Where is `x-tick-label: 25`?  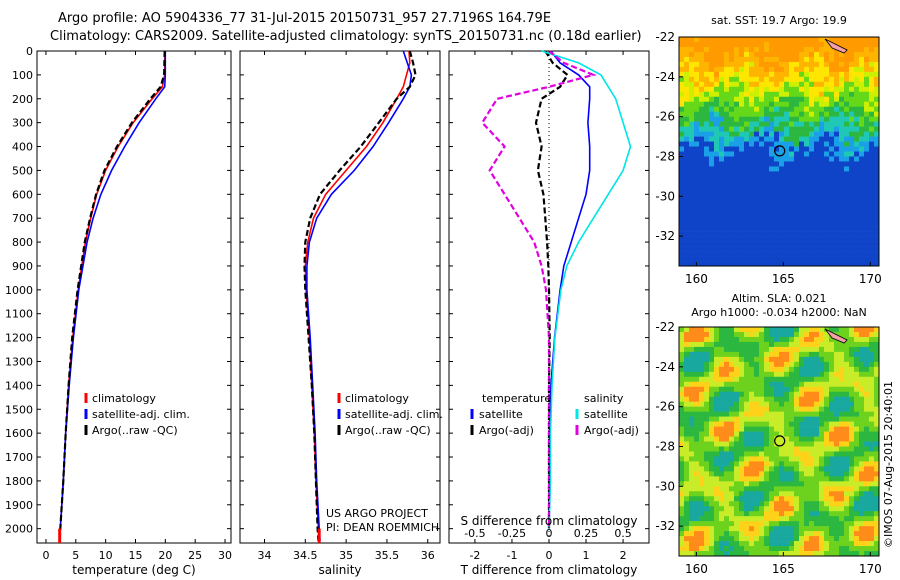 x-tick-label: 25 is located at coordinates (195, 555).